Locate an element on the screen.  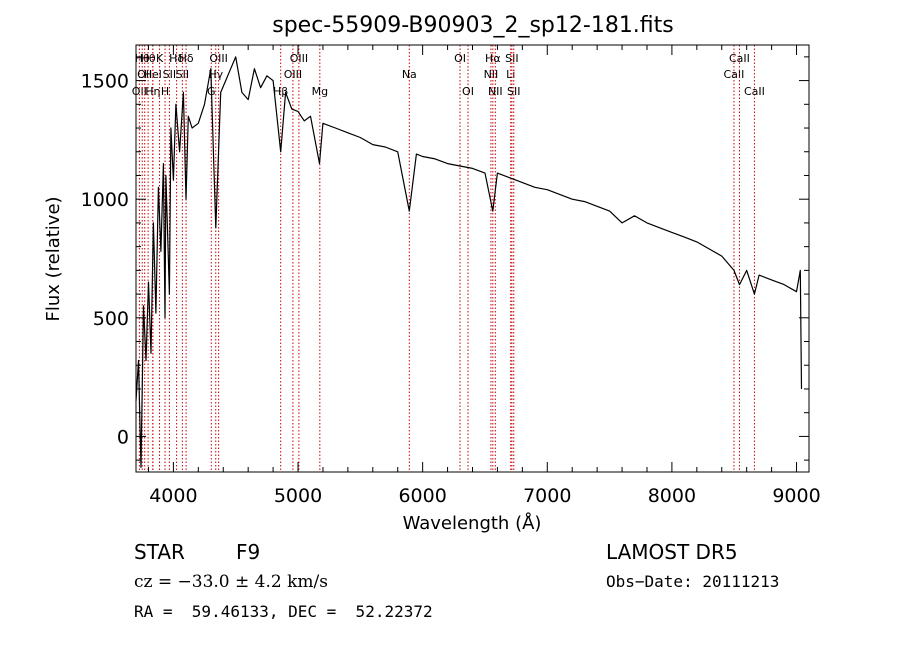
x-tick-label: 9000 is located at coordinates (796, 496).